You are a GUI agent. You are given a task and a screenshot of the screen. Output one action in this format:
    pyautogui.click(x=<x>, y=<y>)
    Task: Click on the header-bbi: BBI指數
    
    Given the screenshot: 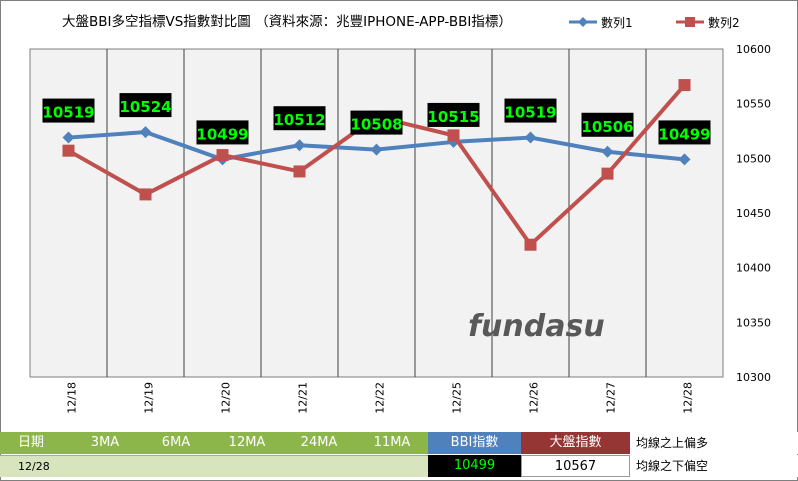 What is the action you would take?
    pyautogui.click(x=474, y=443)
    